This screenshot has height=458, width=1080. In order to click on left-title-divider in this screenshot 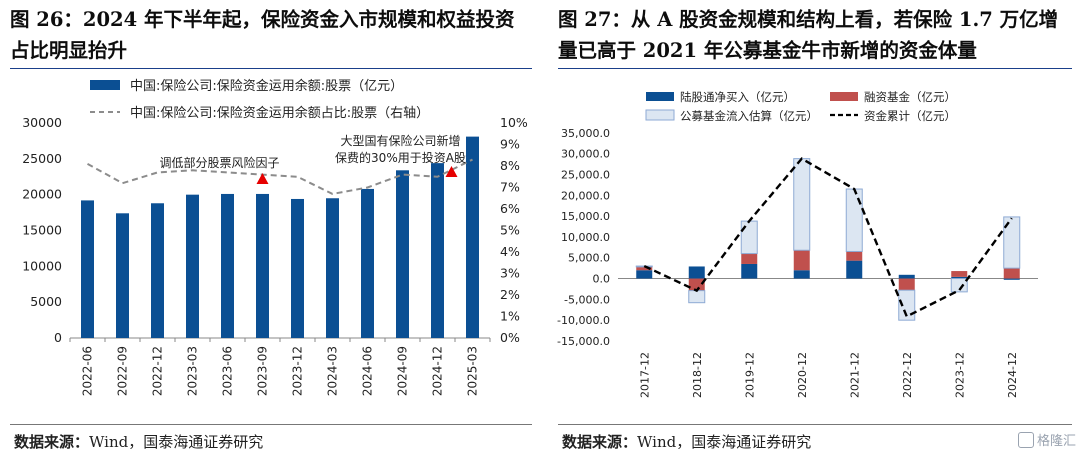, I will do `click(271, 68)`.